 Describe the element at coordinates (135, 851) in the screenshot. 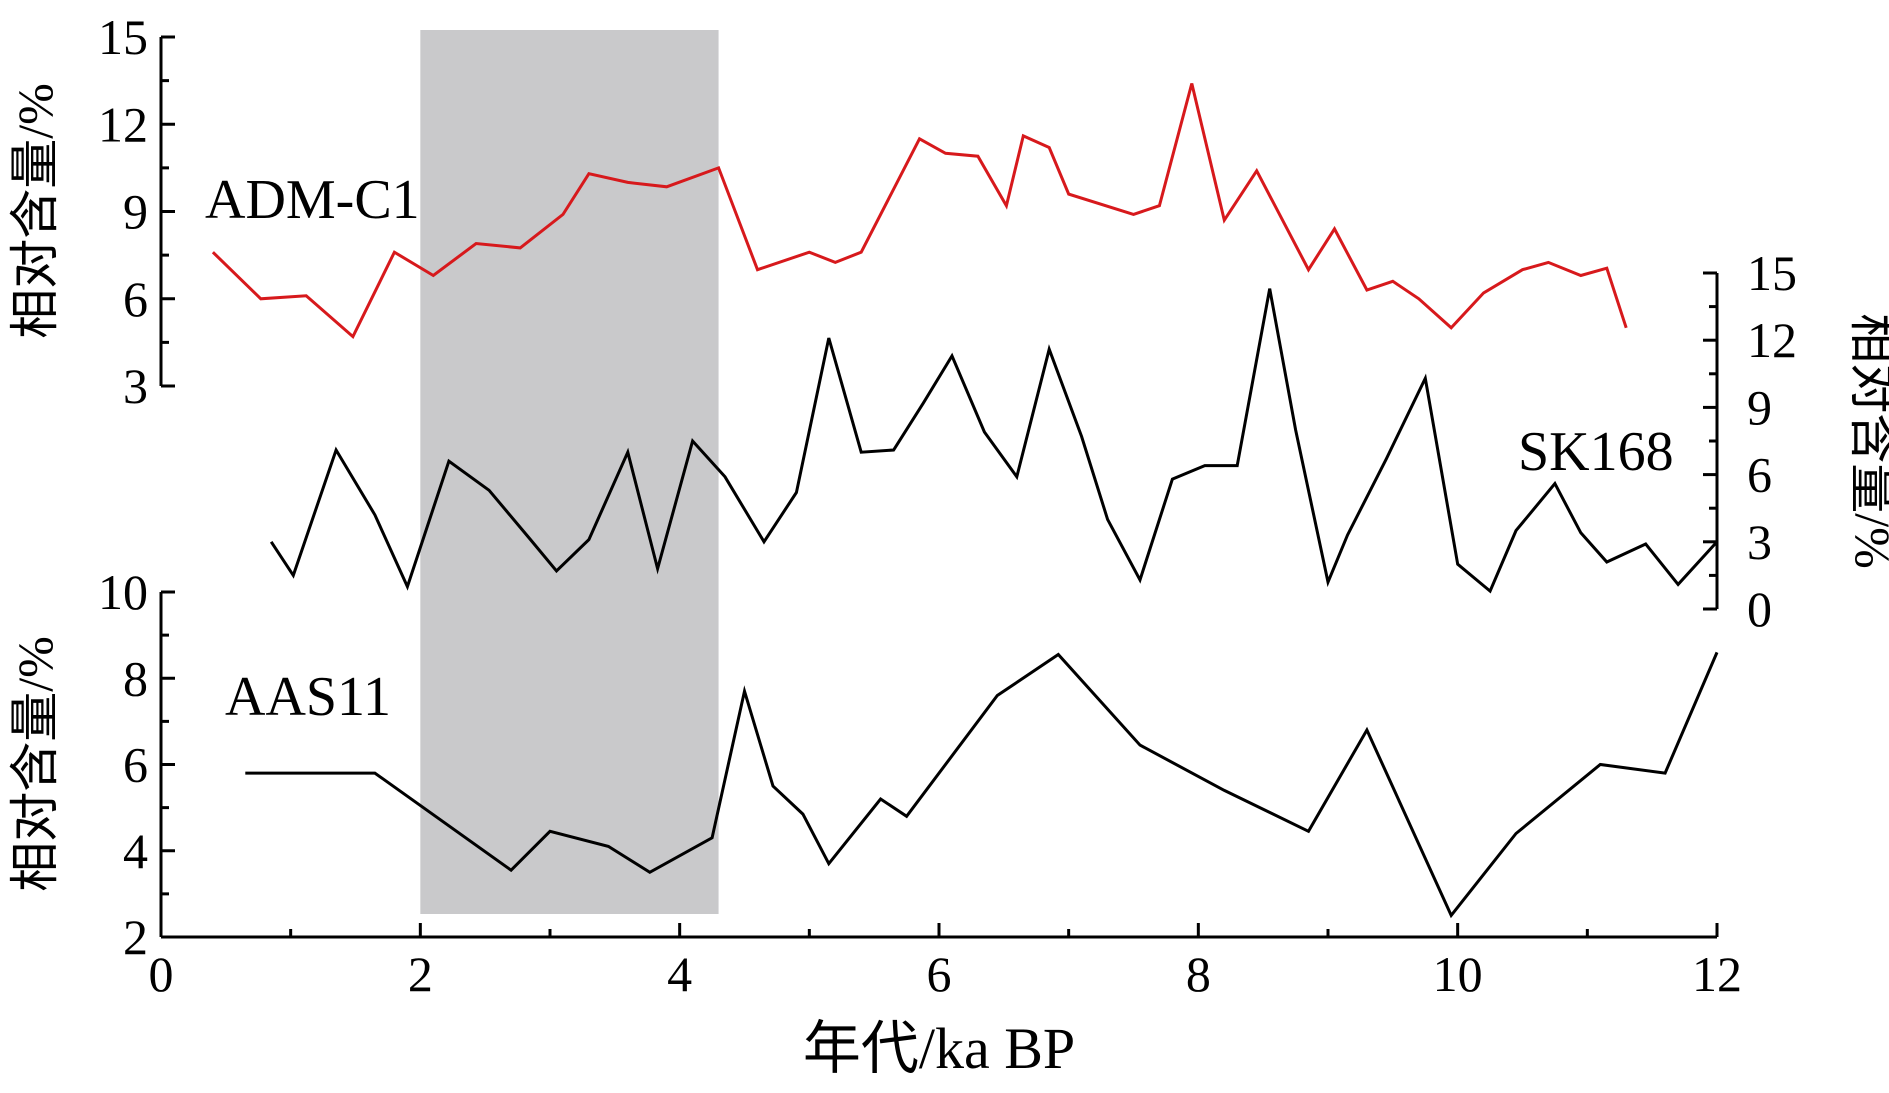

I see `y-tick-label: 4` at that location.